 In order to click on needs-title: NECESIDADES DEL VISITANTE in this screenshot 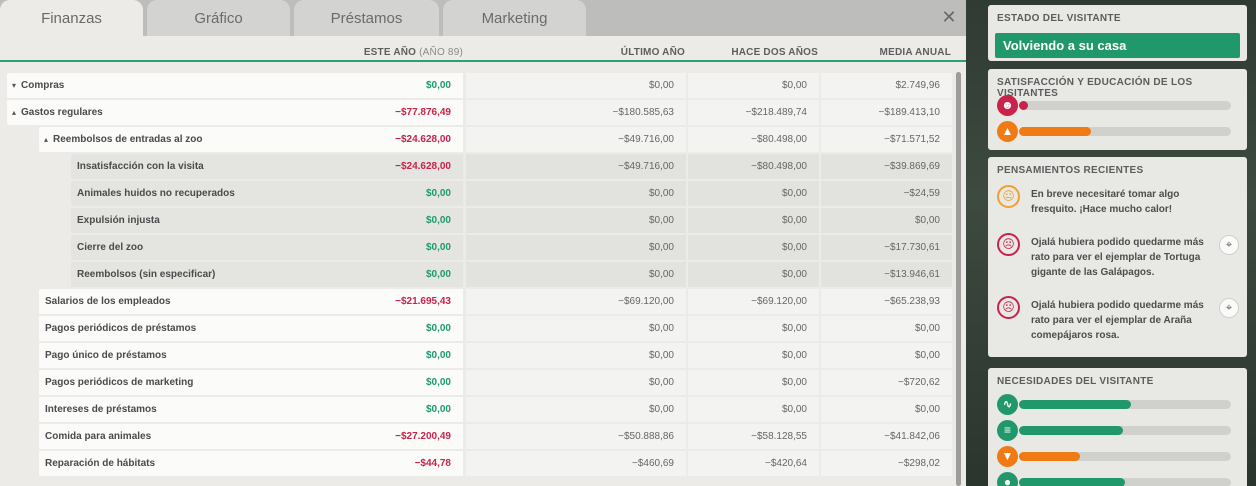, I will do `click(1075, 381)`.